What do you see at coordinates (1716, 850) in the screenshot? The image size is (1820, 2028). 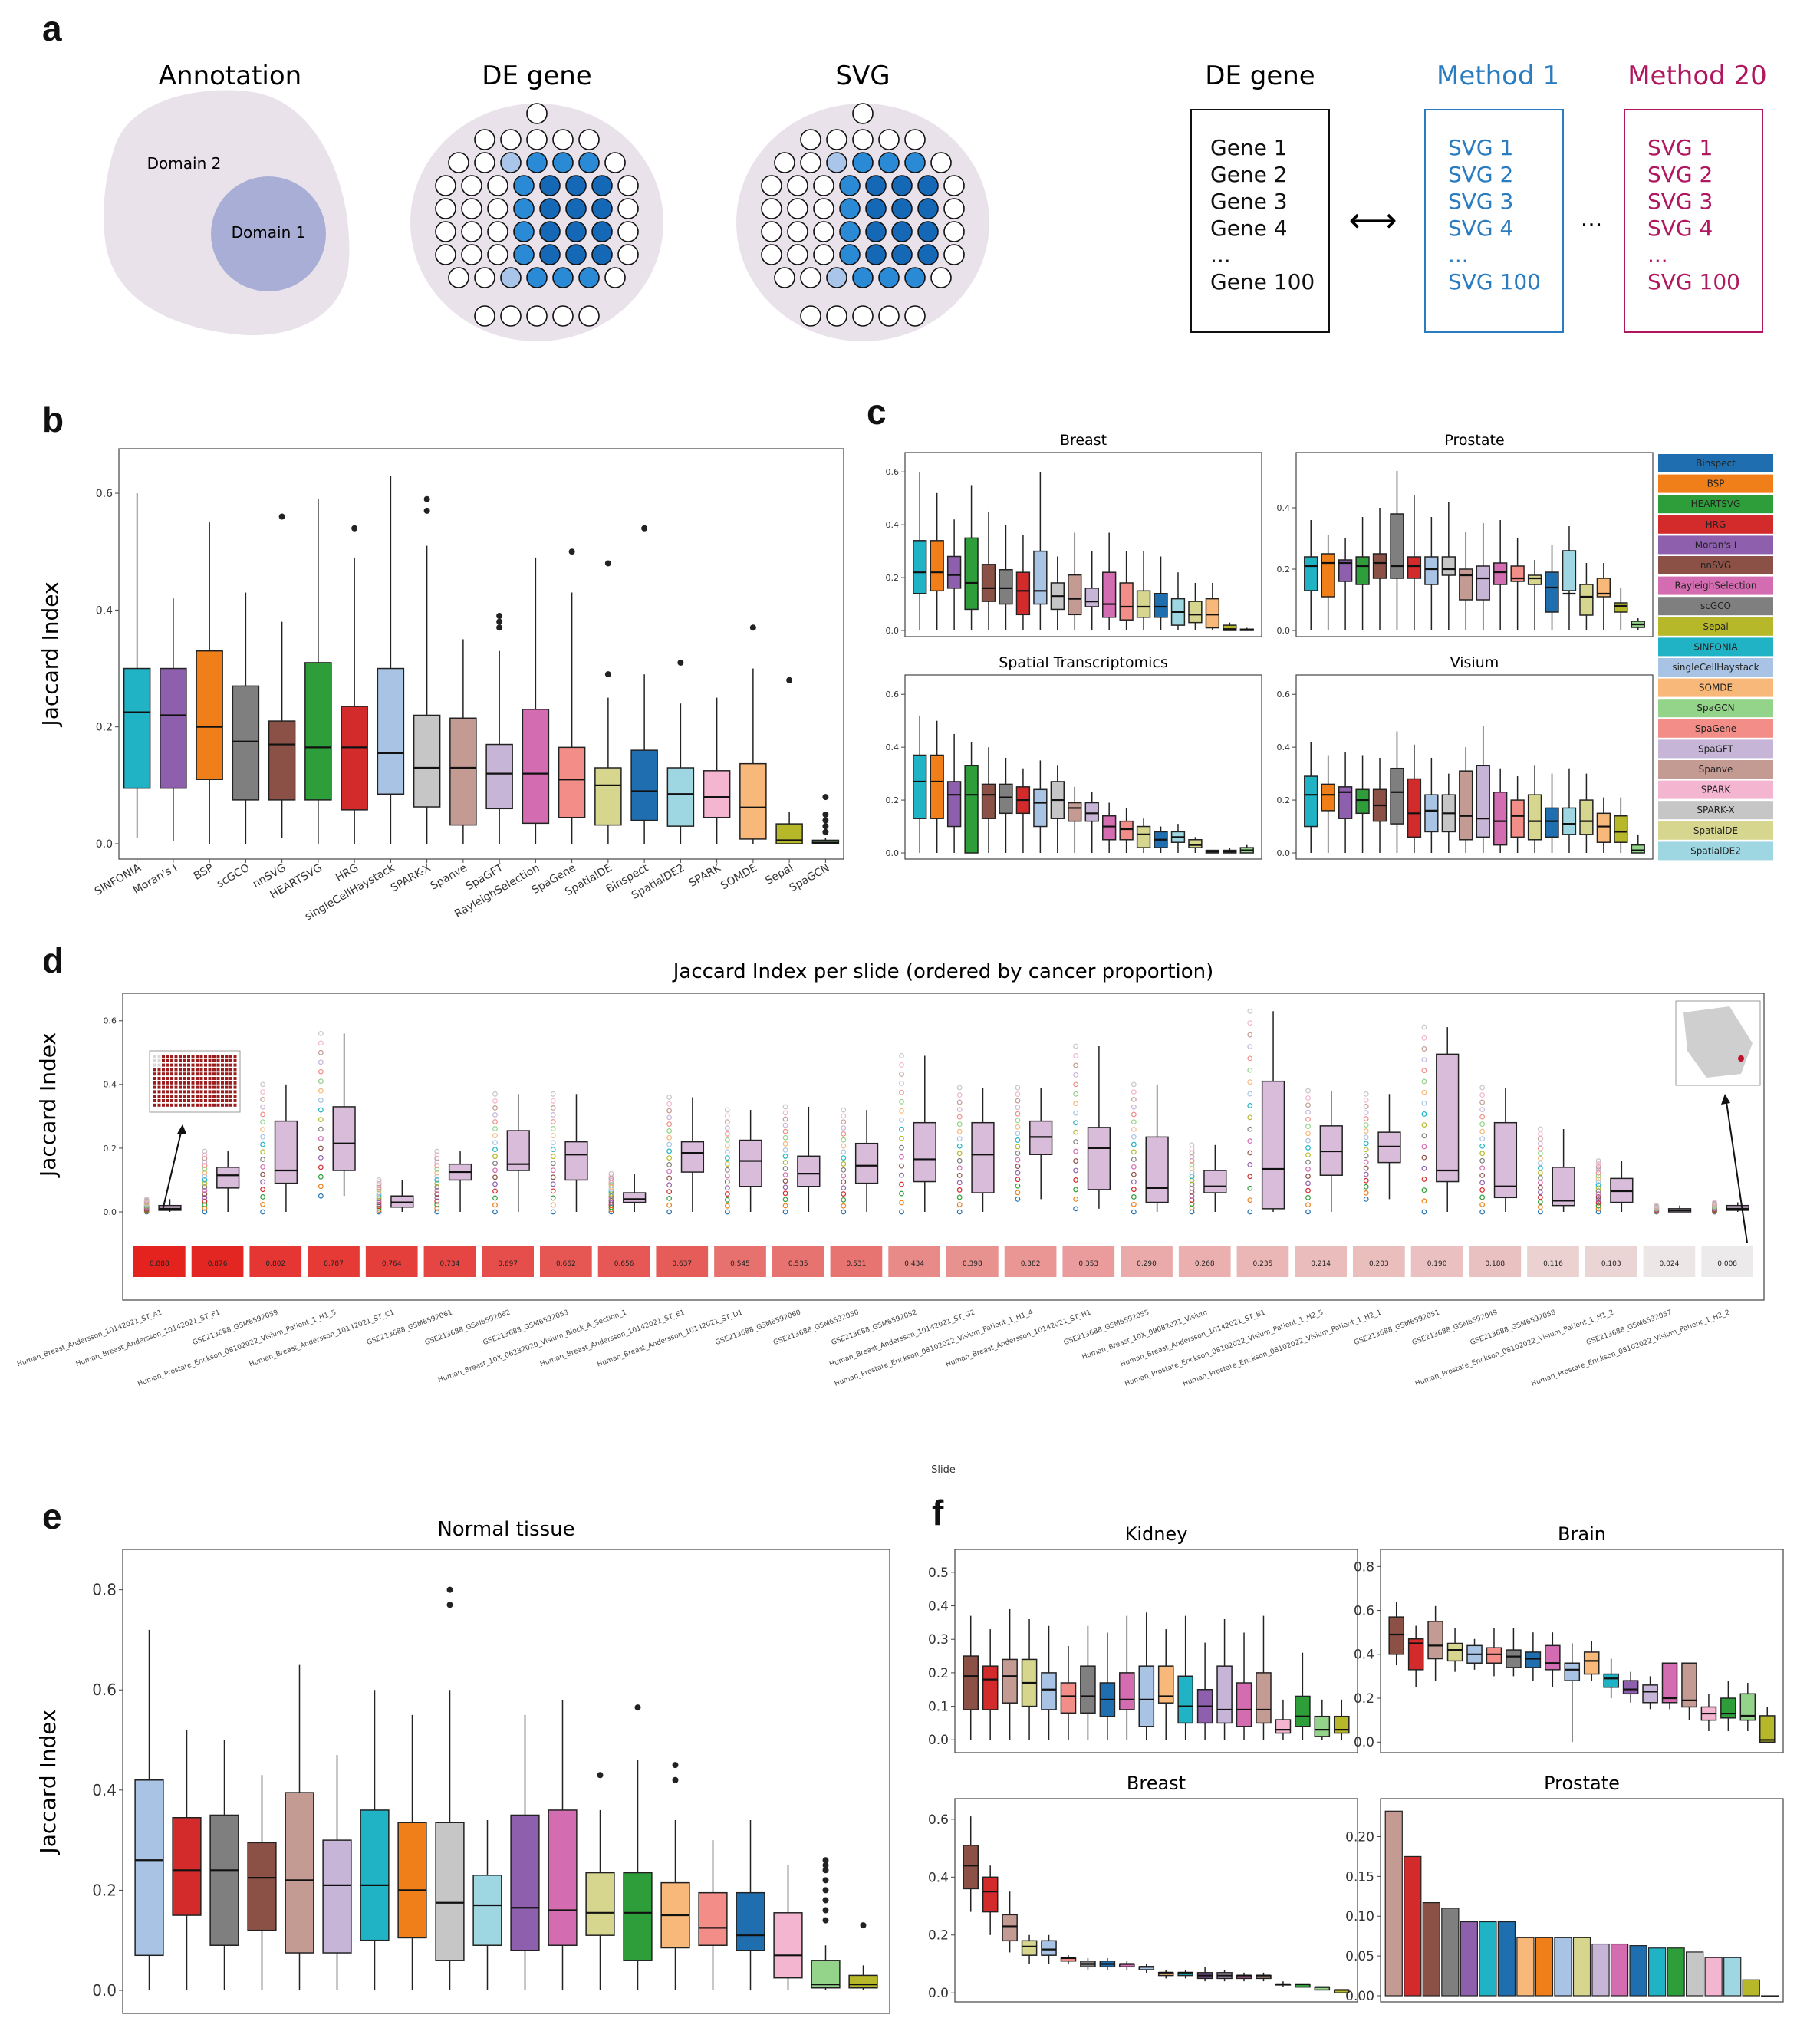 I see `legend-label: SpatialDE2` at bounding box center [1716, 850].